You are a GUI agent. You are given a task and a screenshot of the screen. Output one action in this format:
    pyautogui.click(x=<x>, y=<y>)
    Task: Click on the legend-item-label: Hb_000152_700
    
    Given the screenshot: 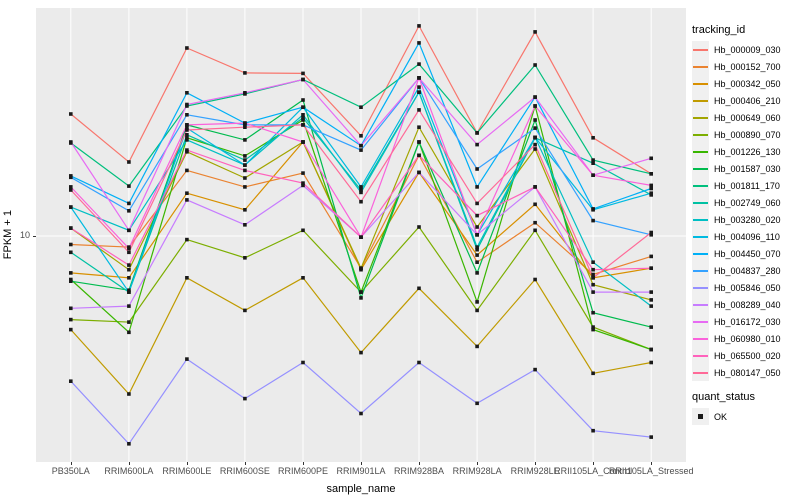 What is the action you would take?
    pyautogui.click(x=747, y=66)
    